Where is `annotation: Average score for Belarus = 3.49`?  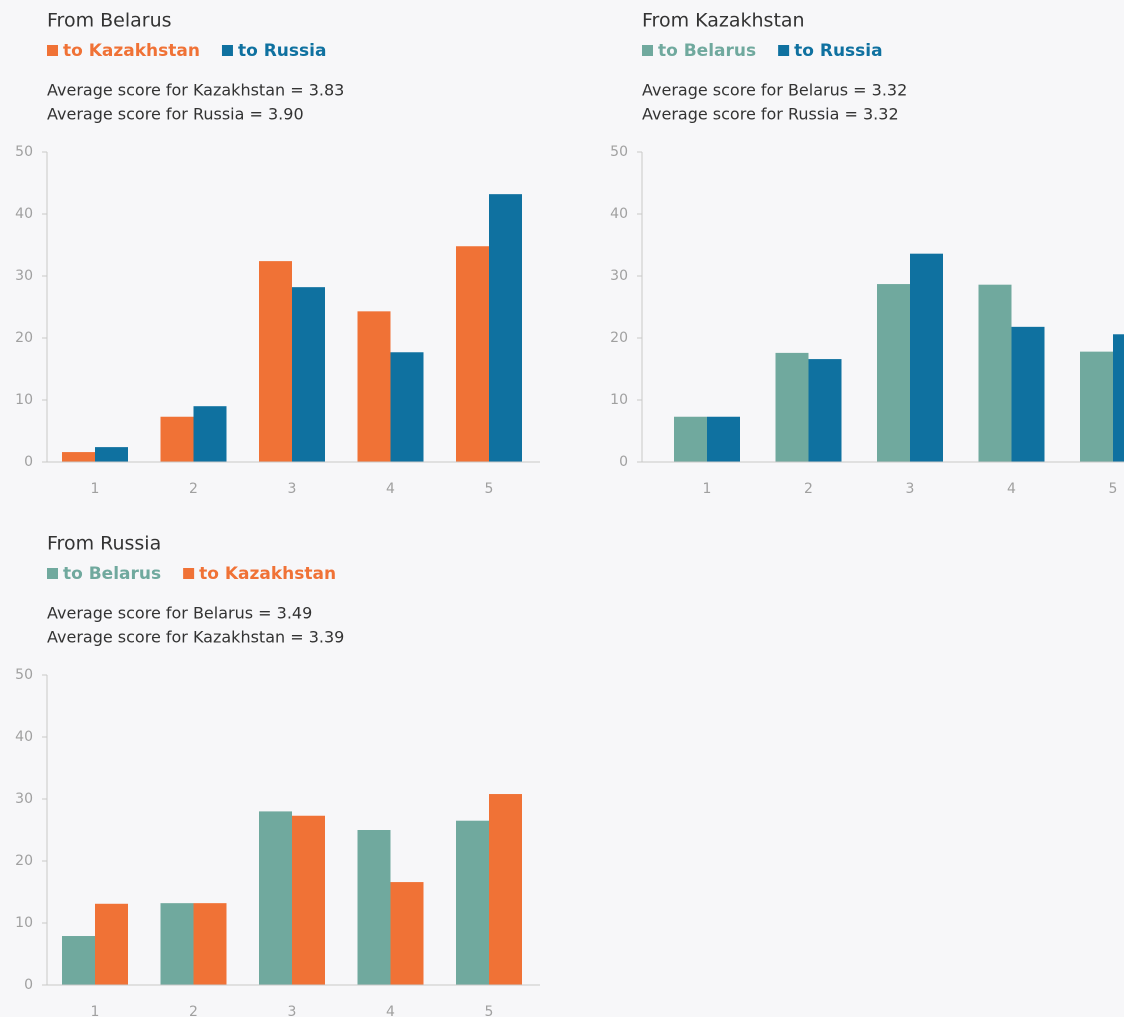
annotation: Average score for Belarus = 3.49 is located at coordinates (179, 613).